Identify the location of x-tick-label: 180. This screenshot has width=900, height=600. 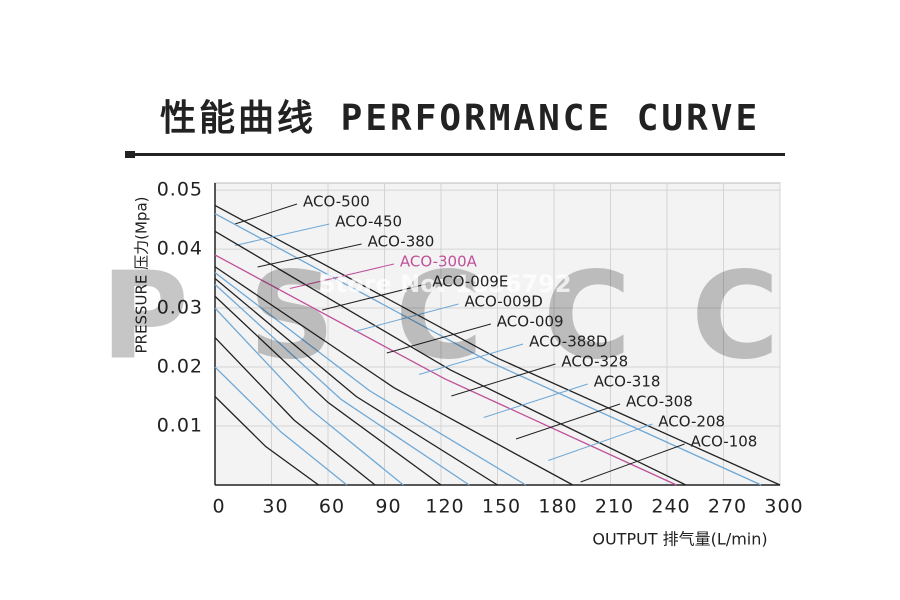
(557, 507).